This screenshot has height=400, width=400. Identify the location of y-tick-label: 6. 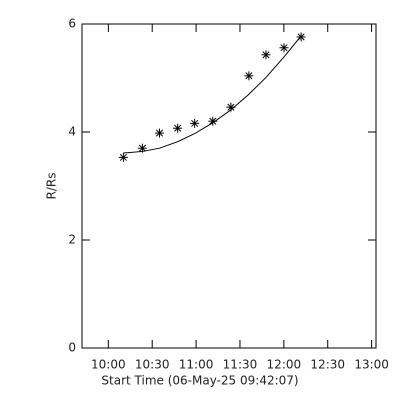
(72, 24).